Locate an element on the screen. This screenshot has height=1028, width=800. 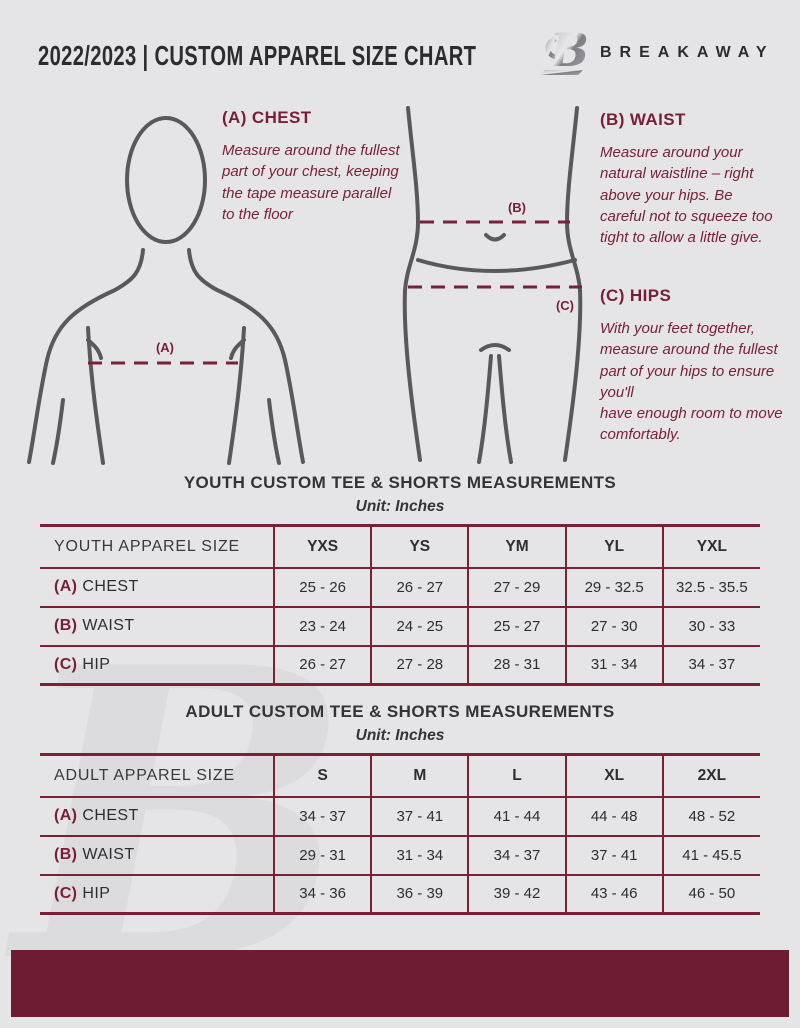
footer-accent-bar is located at coordinates (400, 983).